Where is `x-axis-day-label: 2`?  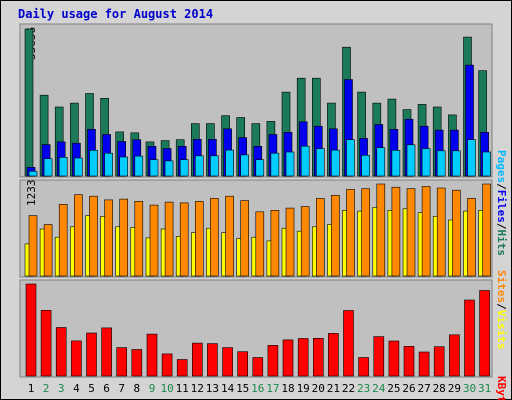
x-axis-day-label: 2 is located at coordinates (46, 388).